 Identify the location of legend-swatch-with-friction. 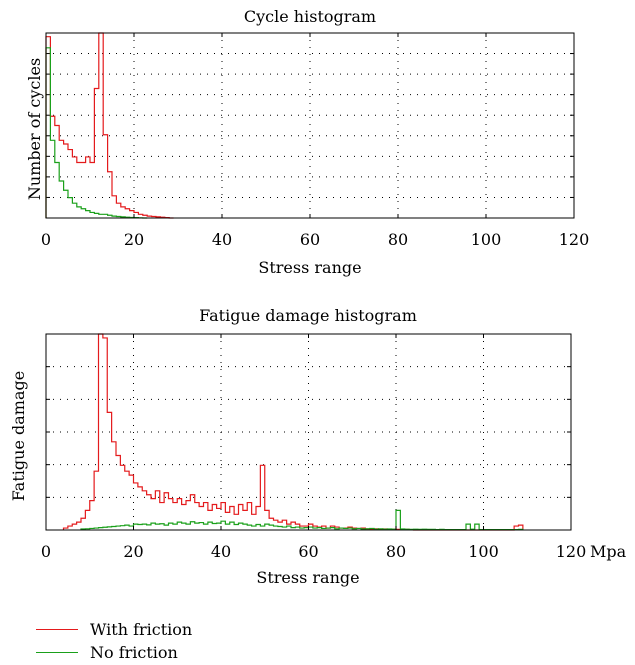
(57, 629).